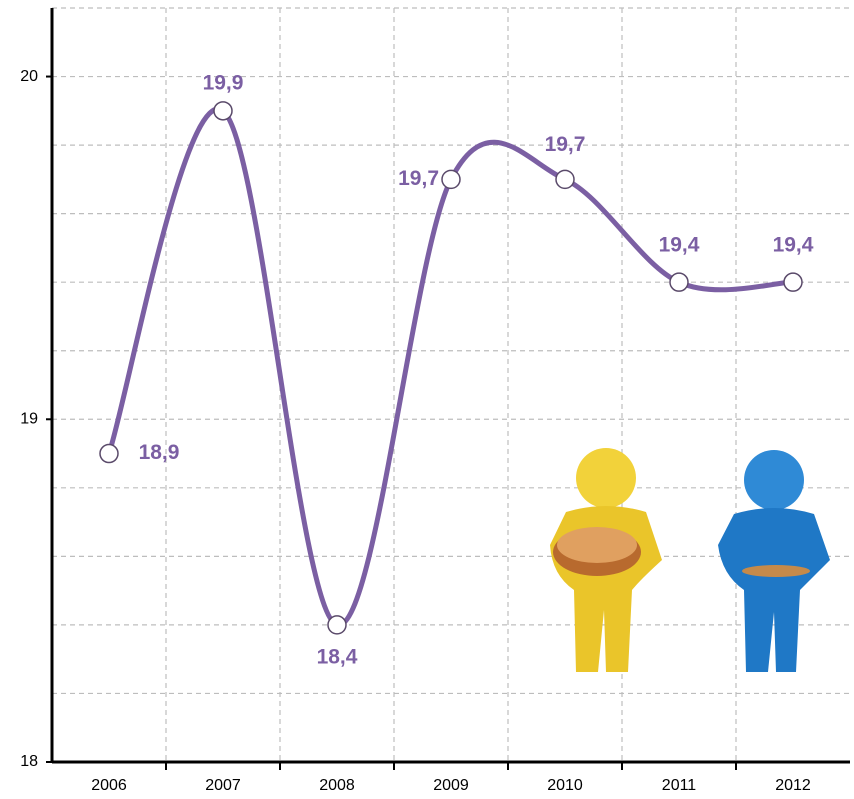 This screenshot has height=799, width=854. I want to click on y-tick-label: 19, so click(29, 418).